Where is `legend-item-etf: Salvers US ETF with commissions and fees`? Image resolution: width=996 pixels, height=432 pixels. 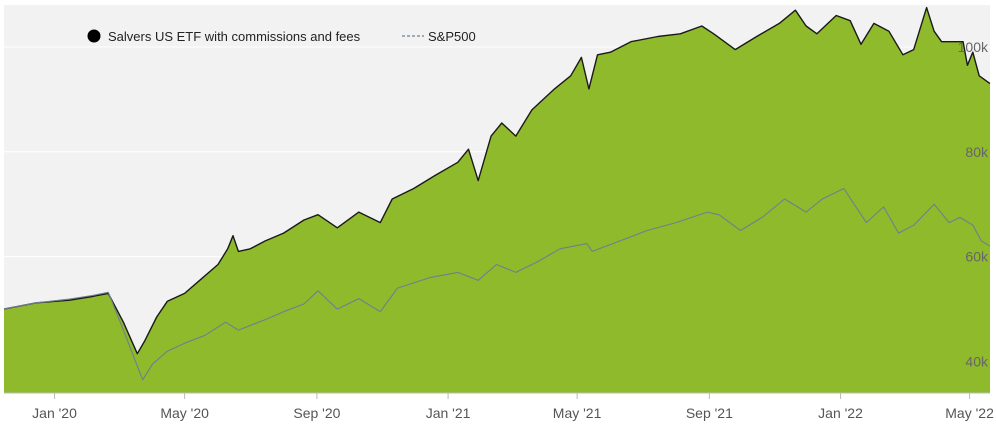 legend-item-etf: Salvers US ETF with commissions and fees is located at coordinates (224, 36).